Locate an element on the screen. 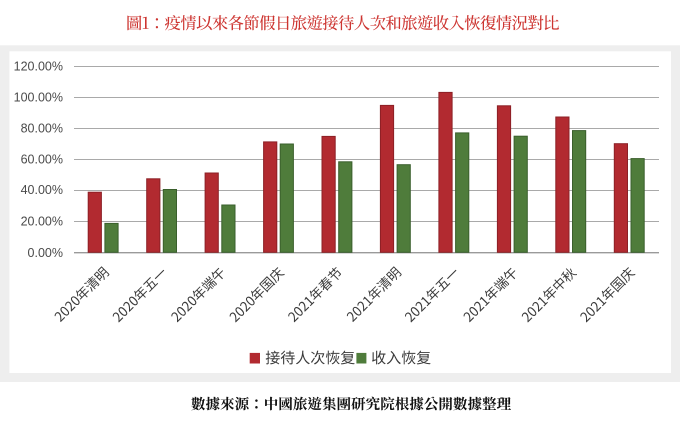 This screenshot has height=428, width=680. svg-text: 120.00% is located at coordinates (38, 67).